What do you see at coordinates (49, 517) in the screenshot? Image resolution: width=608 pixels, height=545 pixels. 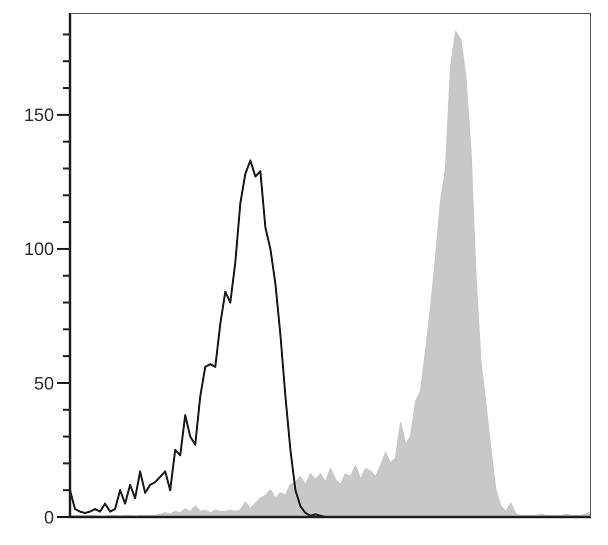 I see `y-tick-label: 0` at bounding box center [49, 517].